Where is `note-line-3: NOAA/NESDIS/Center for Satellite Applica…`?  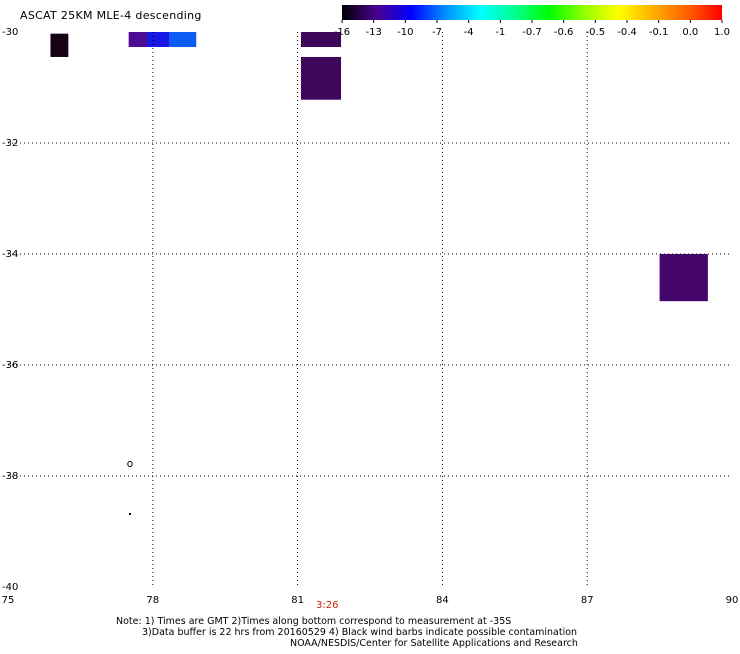 note-line-3: NOAA/NESDIS/Center for Satellite Applica… is located at coordinates (434, 643).